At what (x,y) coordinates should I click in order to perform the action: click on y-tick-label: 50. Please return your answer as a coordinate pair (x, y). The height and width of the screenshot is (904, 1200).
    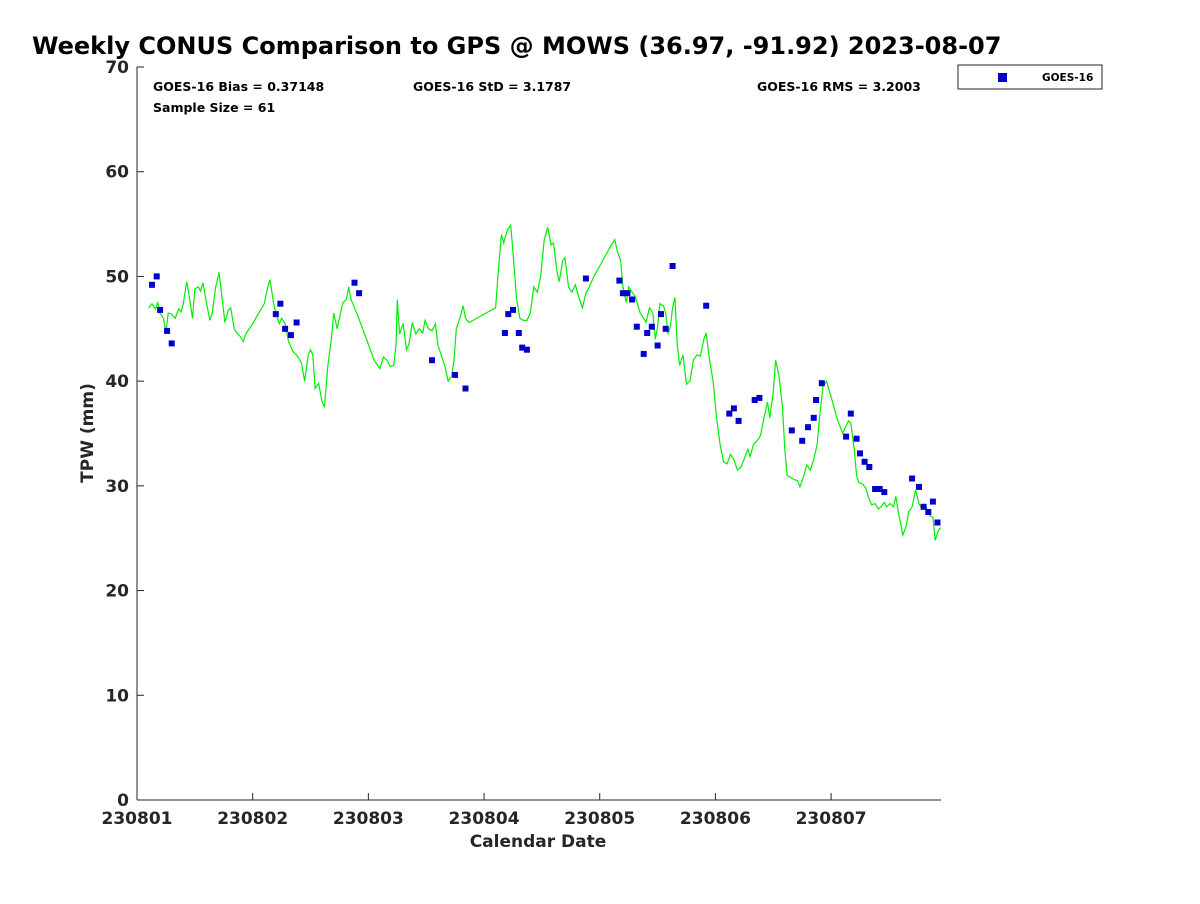
    Looking at the image, I should click on (117, 277).